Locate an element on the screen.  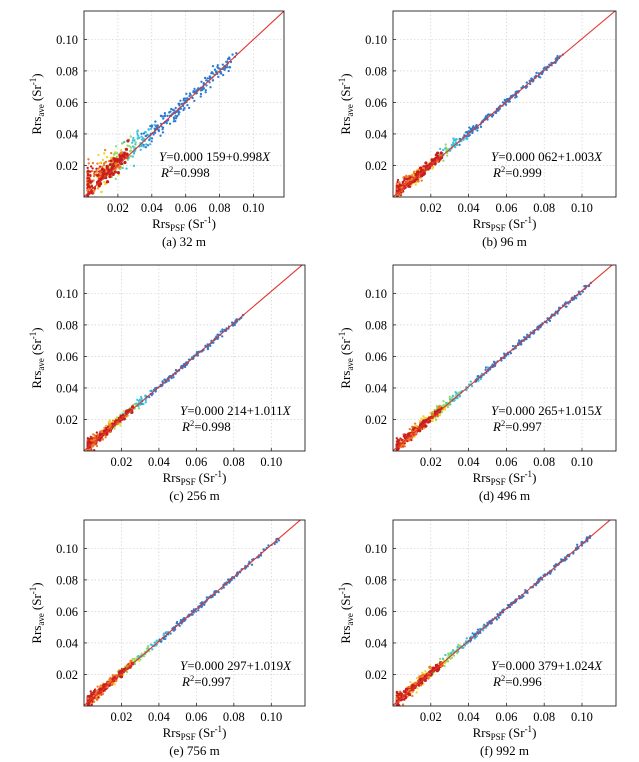
panel-caption: (a) 32 m is located at coordinates (184, 241).